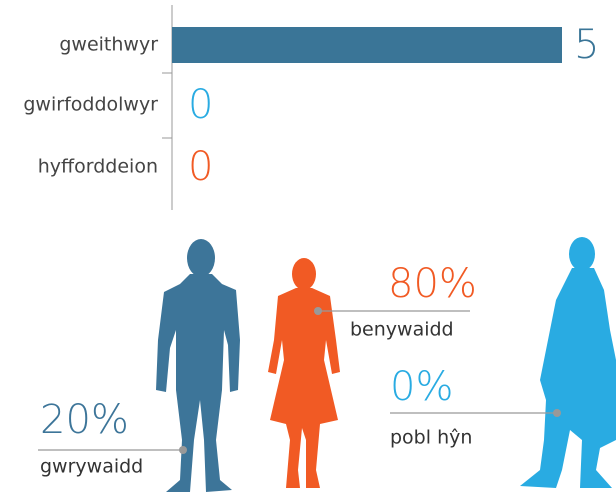  What do you see at coordinates (431, 438) in the screenshot?
I see `figure-label: pobl hŷn` at bounding box center [431, 438].